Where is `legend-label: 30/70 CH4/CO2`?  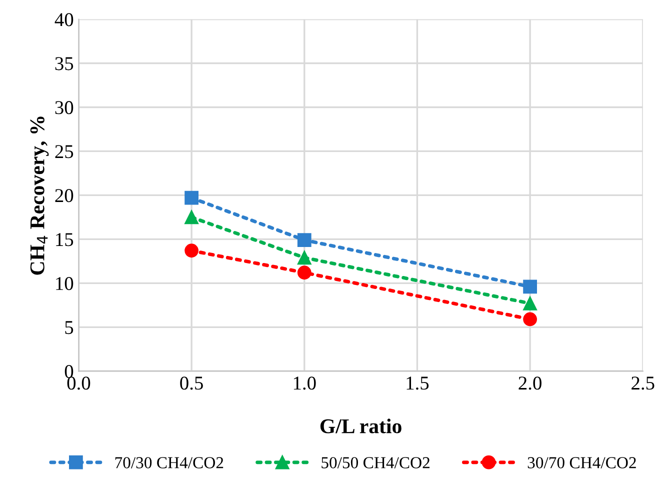
legend-label: 30/70 CH4/CO2 is located at coordinates (582, 462).